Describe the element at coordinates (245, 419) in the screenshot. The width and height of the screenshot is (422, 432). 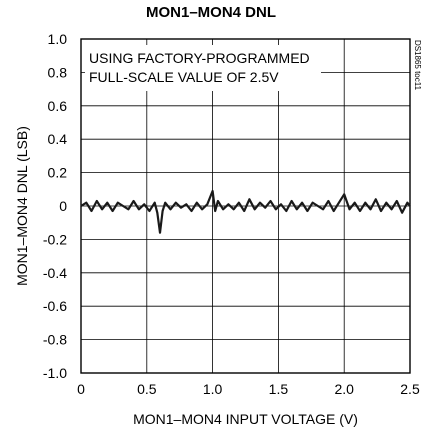
I see `x-axis-label: MON1–MON4 INPUT VOLTAGE (V)` at that location.